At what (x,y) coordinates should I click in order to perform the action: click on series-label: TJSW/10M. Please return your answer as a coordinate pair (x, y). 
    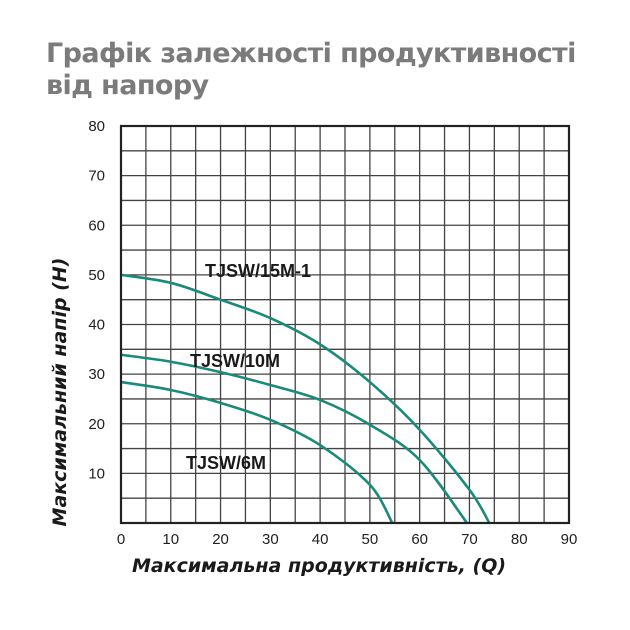
    Looking at the image, I should click on (235, 361).